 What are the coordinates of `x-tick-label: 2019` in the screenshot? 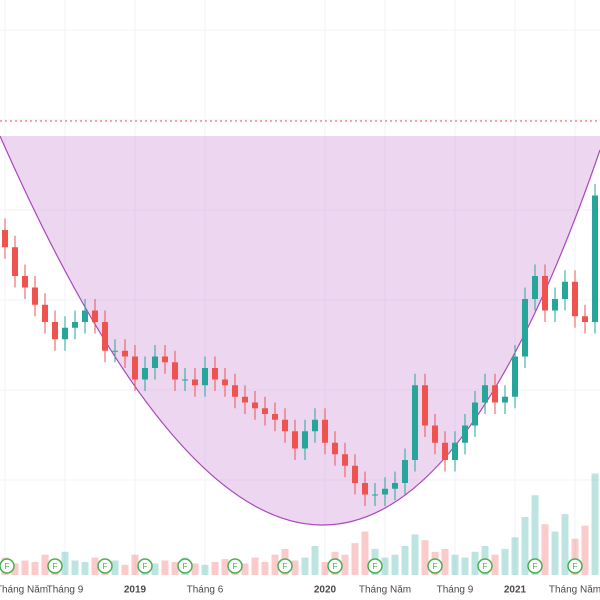 It's located at (135, 590).